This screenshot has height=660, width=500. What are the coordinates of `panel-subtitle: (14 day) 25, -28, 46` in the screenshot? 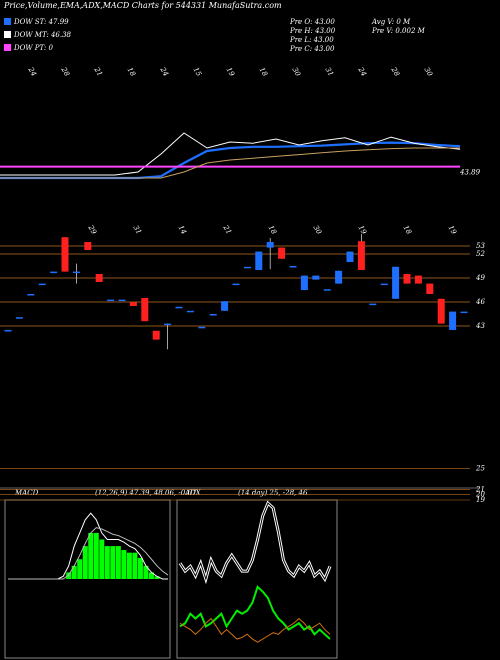 It's located at (273, 493).